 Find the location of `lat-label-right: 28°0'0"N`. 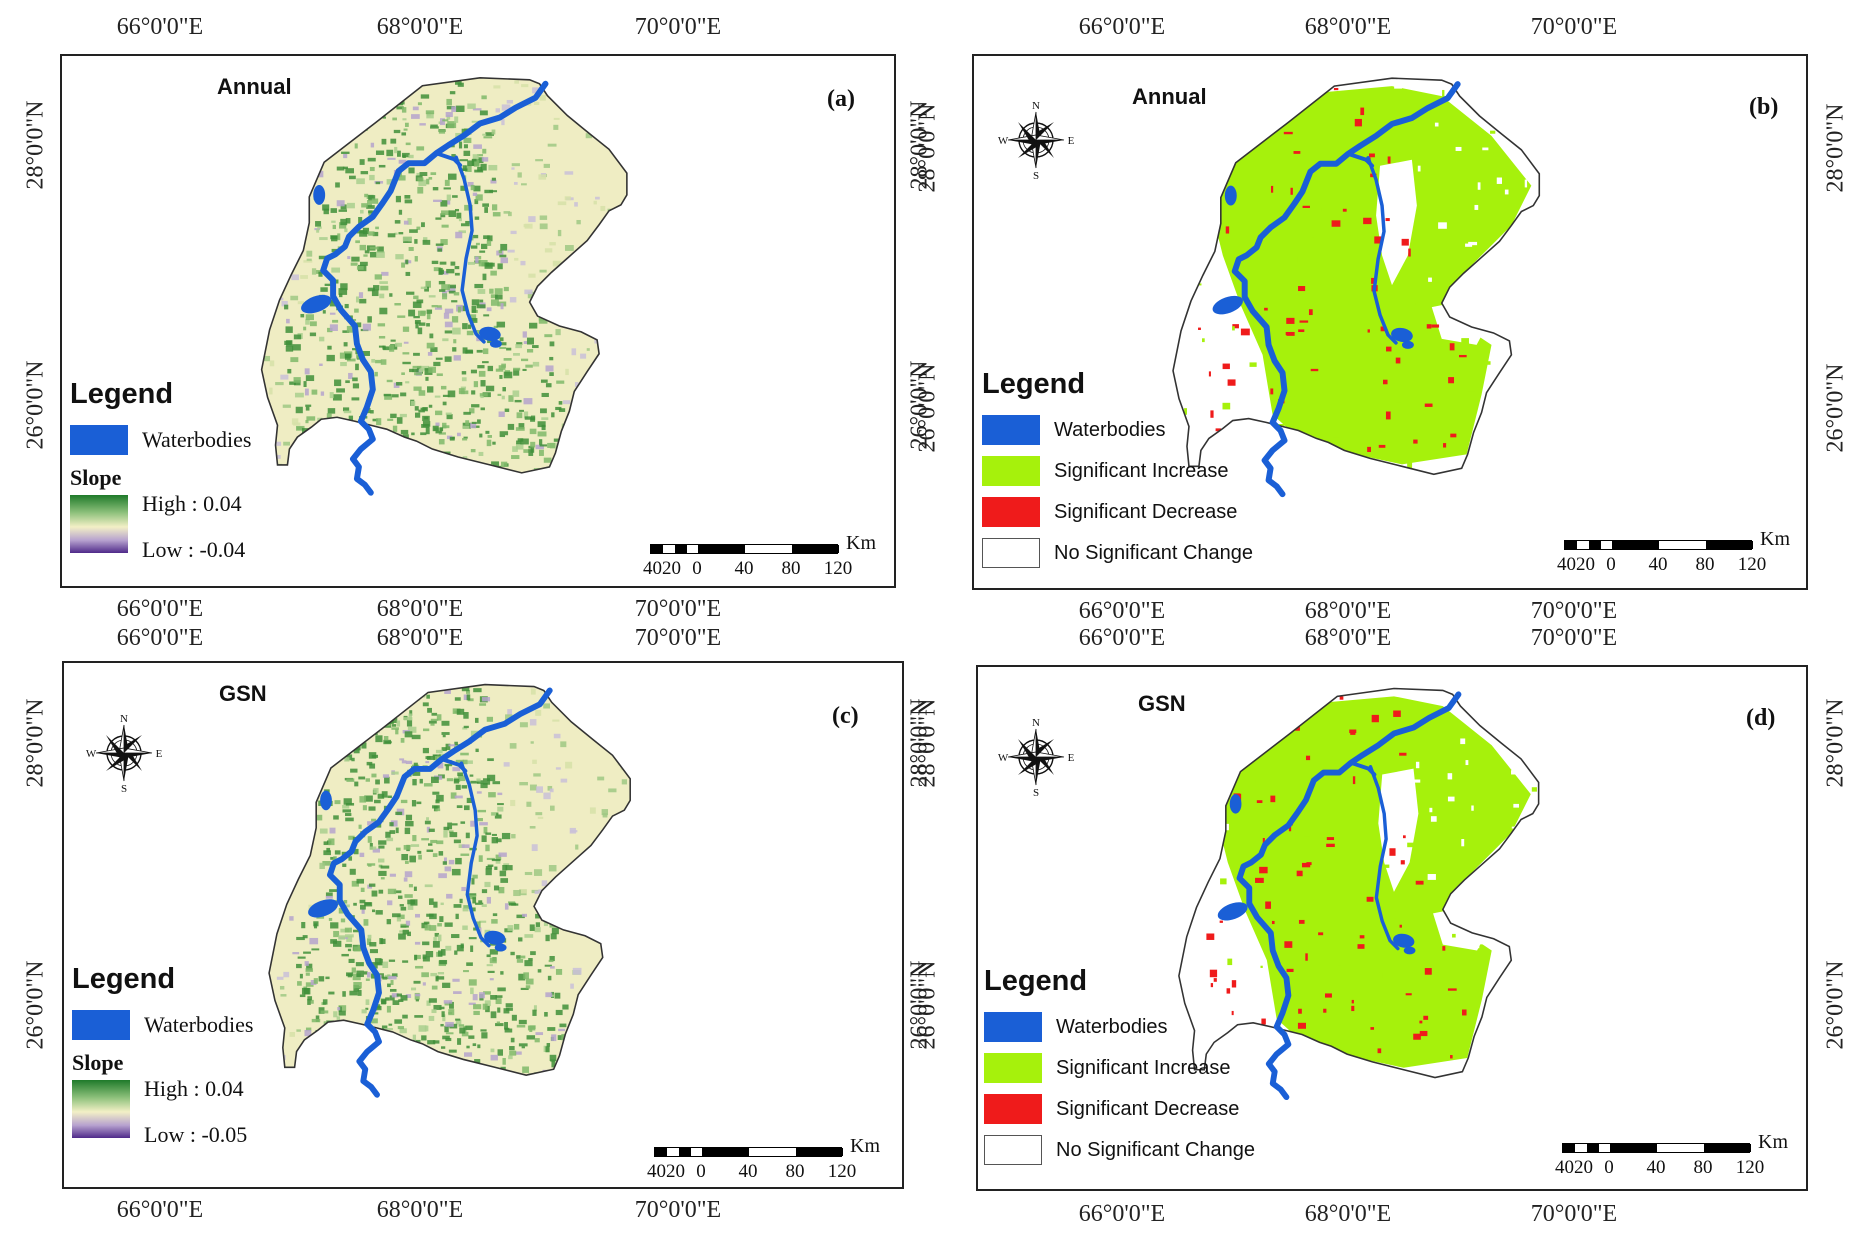

lat-label-right: 28°0'0"N is located at coordinates (1835, 148).